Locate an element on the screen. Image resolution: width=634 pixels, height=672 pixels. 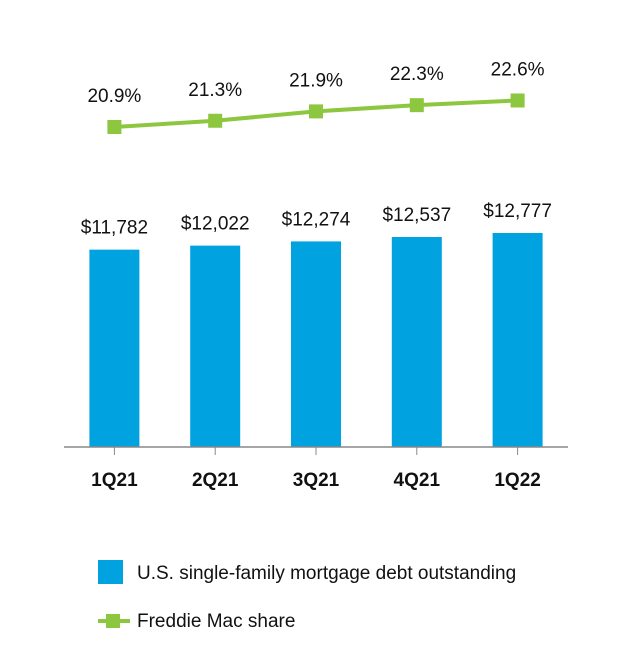
share-labels-layer: 20.9% 21.3% 21.9% 22.3% 22.6% is located at coordinates (315, 83).